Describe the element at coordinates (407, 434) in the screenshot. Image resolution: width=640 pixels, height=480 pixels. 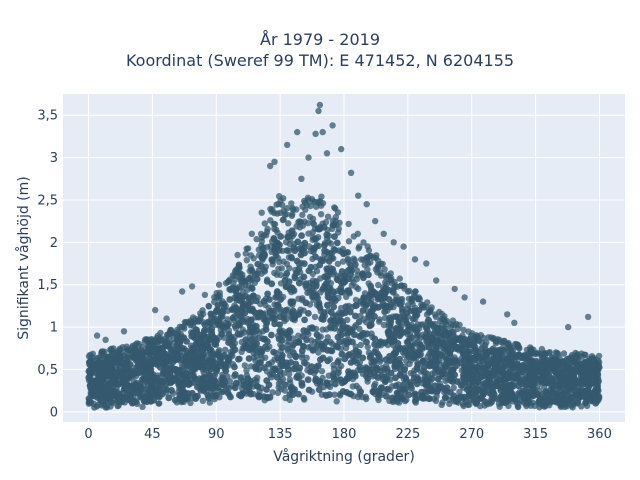
I see `x-tick-label: 225` at that location.